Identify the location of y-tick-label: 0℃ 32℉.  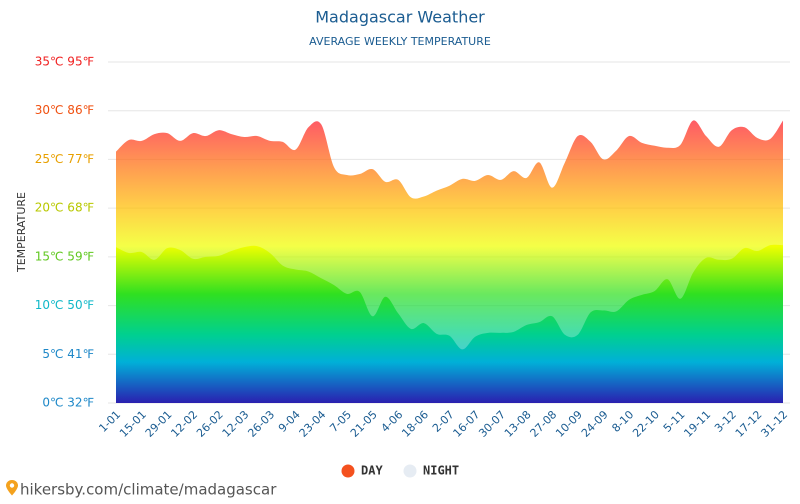
(68, 403).